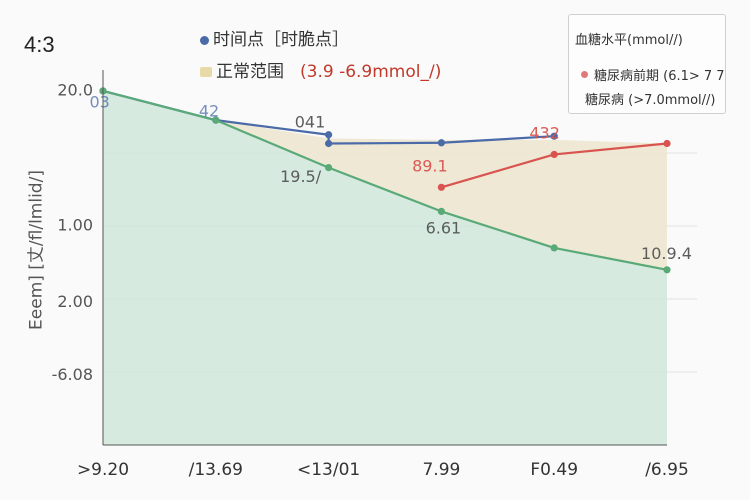 This screenshot has width=750, height=500. Describe the element at coordinates (310, 121) in the screenshot. I see `data-label-2: 041` at that location.